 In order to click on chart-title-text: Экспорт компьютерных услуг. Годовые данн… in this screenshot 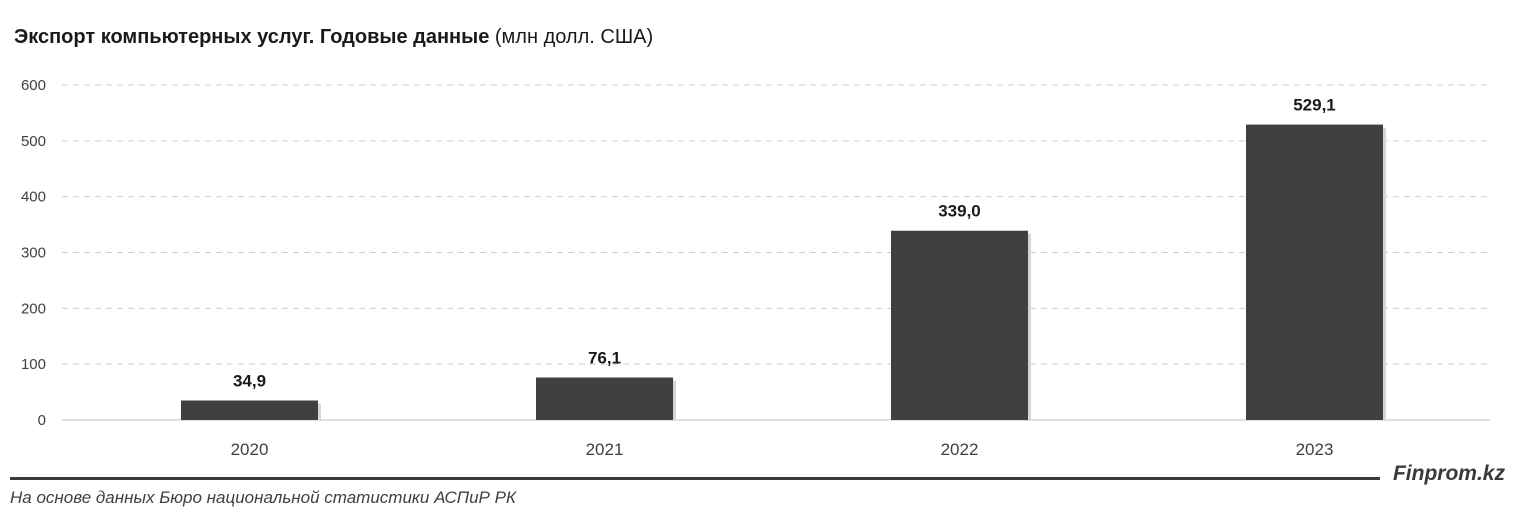, I will do `click(252, 37)`.